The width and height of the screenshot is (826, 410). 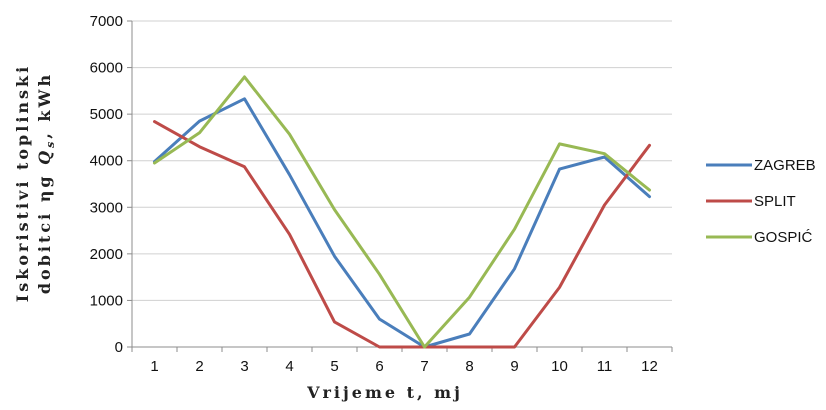 I want to click on y-axis-title-subscript: s, so click(x=50, y=143).